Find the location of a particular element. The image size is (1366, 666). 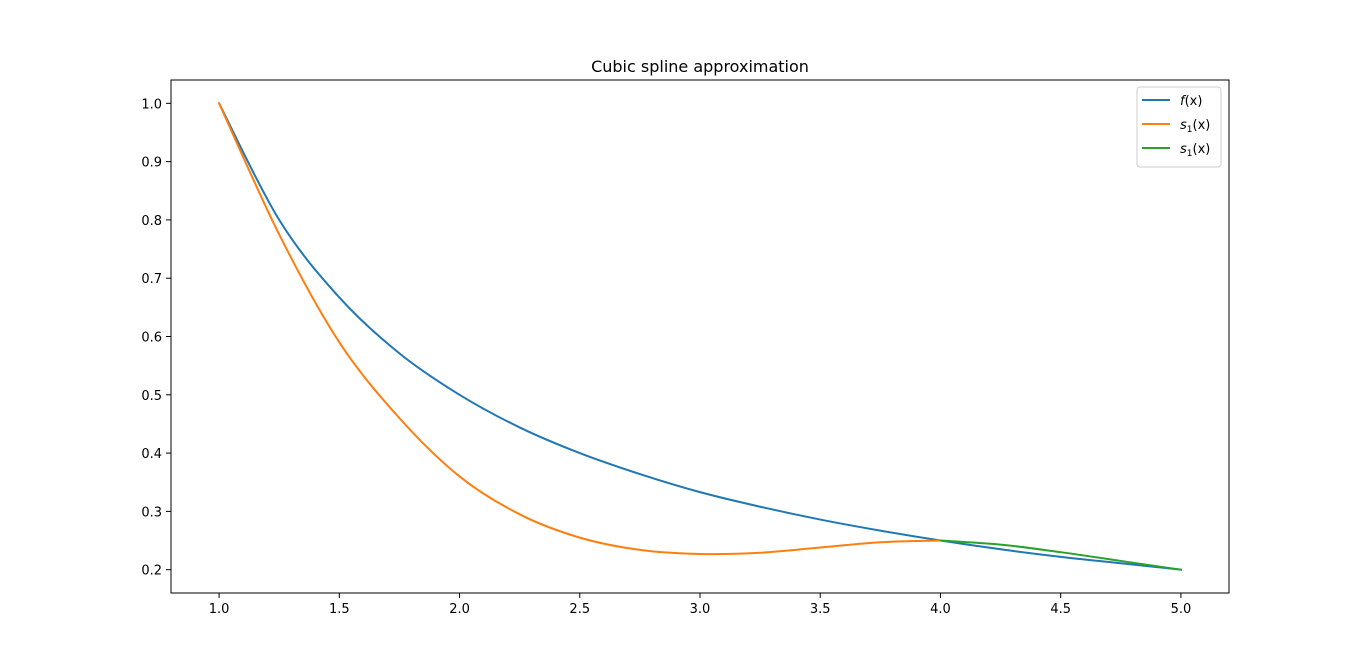

legend: f(x) s1(x) s1(x) is located at coordinates (1179, 127).